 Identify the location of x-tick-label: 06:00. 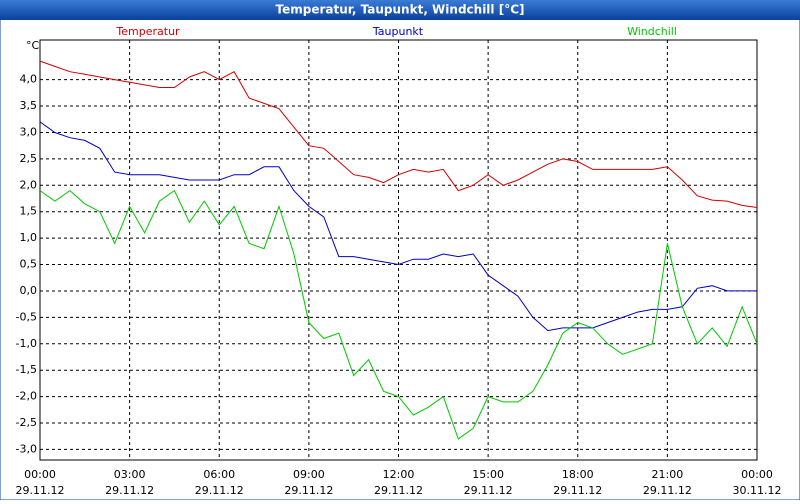
(219, 474).